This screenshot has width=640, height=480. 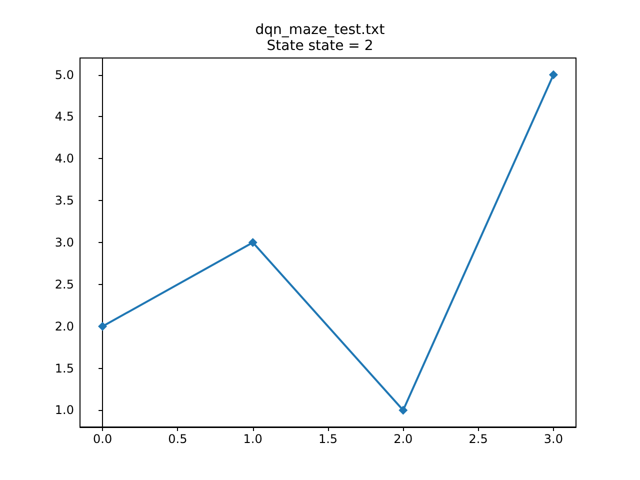 I want to click on y-tick-label: 2.5, so click(x=64, y=284).